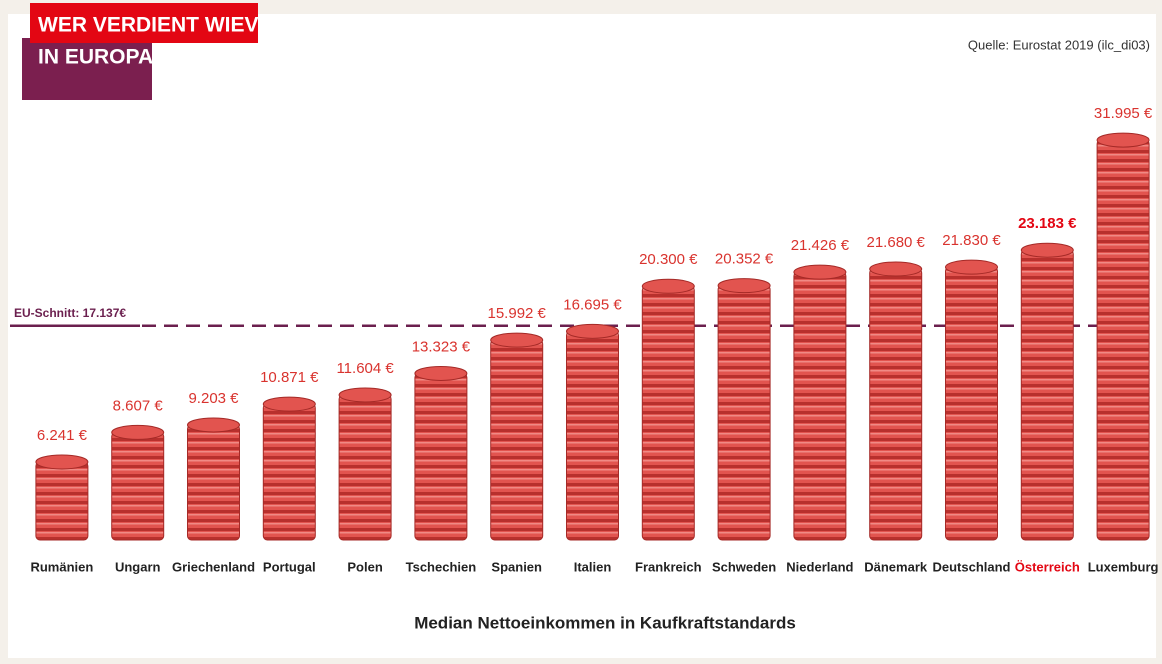  Describe the element at coordinates (62, 435) in the screenshot. I see `value-label: 6.241 €` at that location.